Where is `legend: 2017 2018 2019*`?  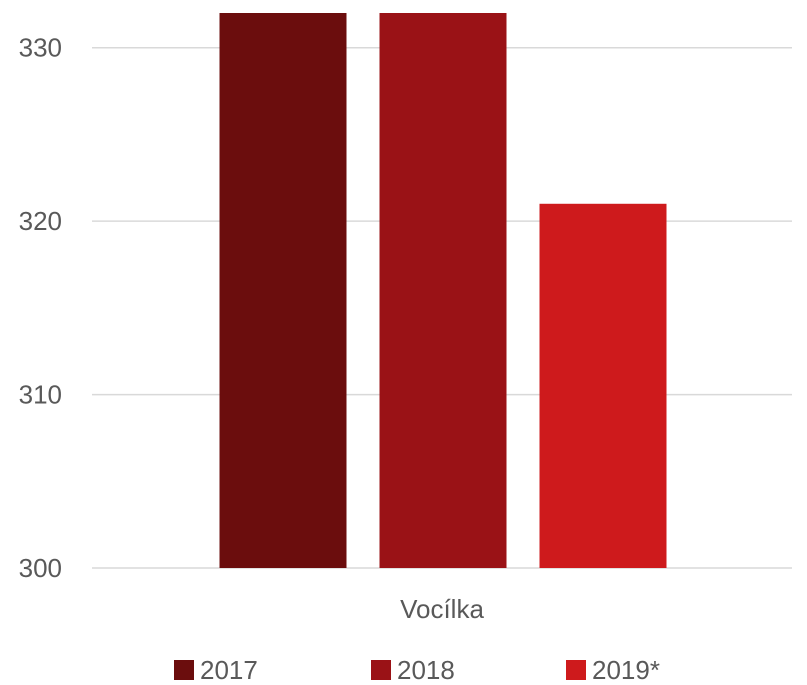 legend: 2017 2018 2019* is located at coordinates (417, 670).